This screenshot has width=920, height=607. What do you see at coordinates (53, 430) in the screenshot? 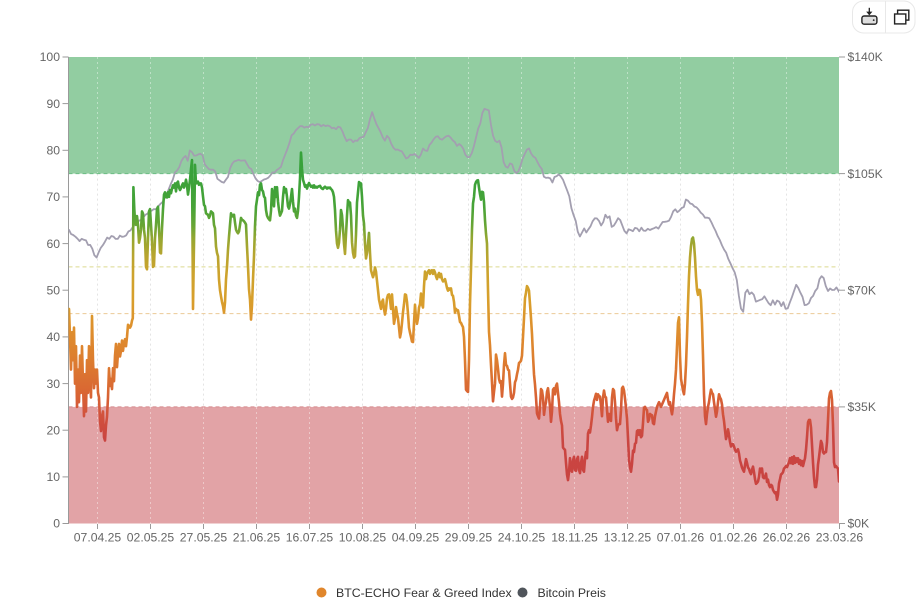
I see `svg-text: 20` at bounding box center [53, 430].